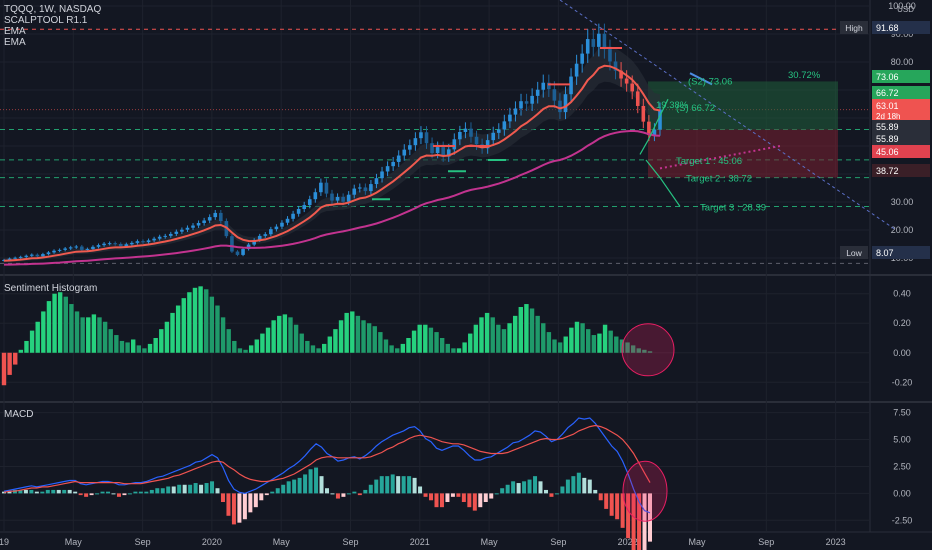 This screenshot has width=932, height=550. Describe the element at coordinates (658, 119) in the screenshot. I see `projection-arrow` at that location.